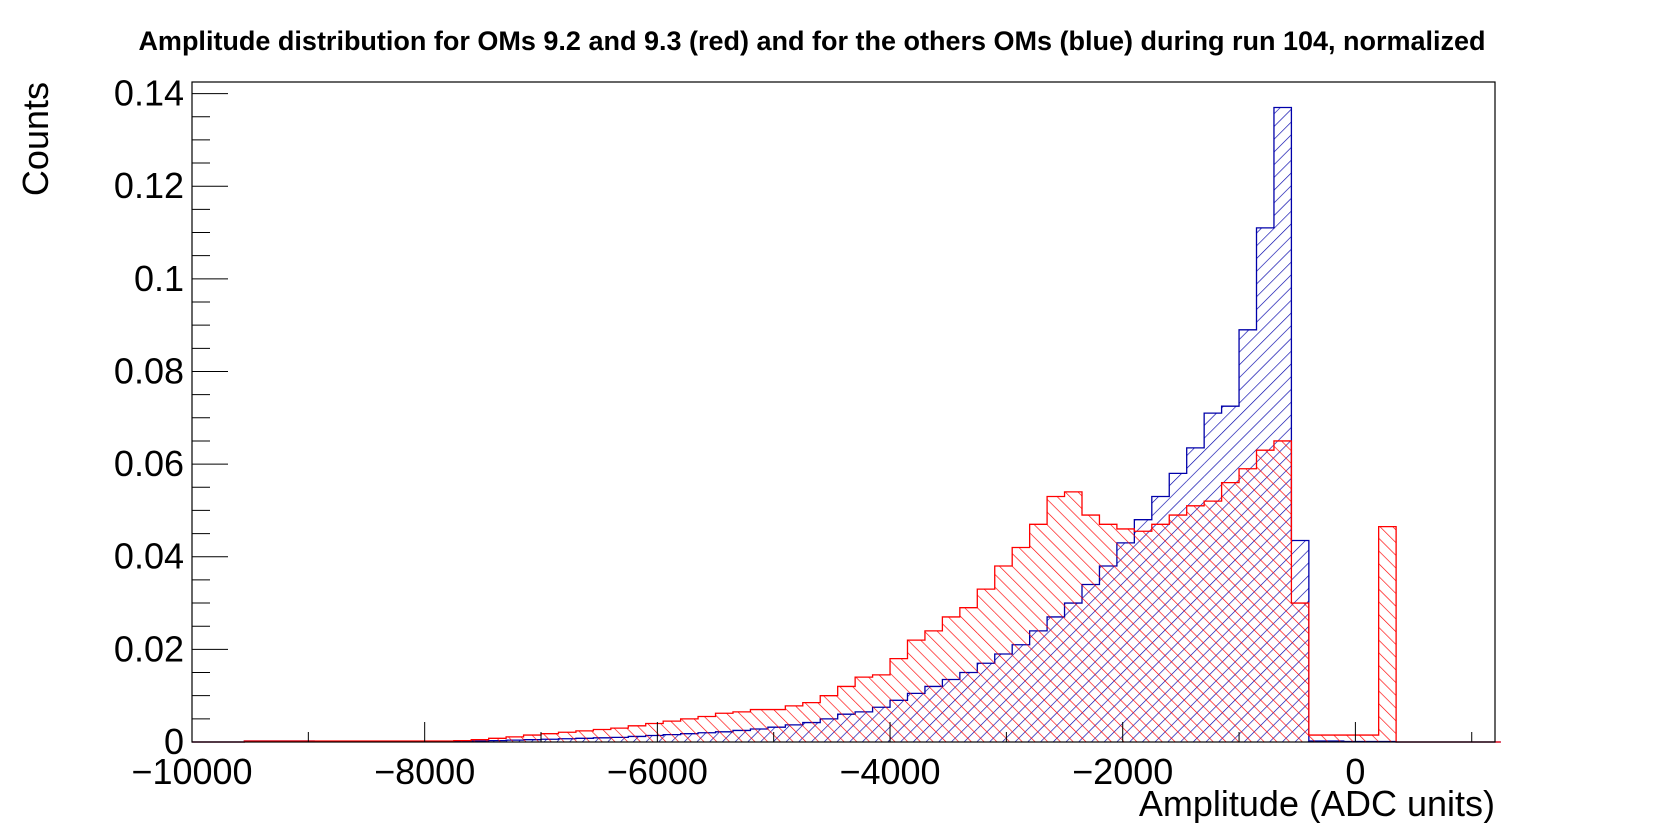 This screenshot has width=1656, height=823. Describe the element at coordinates (149, 463) in the screenshot. I see `y-tick-label: 0.06` at that location.